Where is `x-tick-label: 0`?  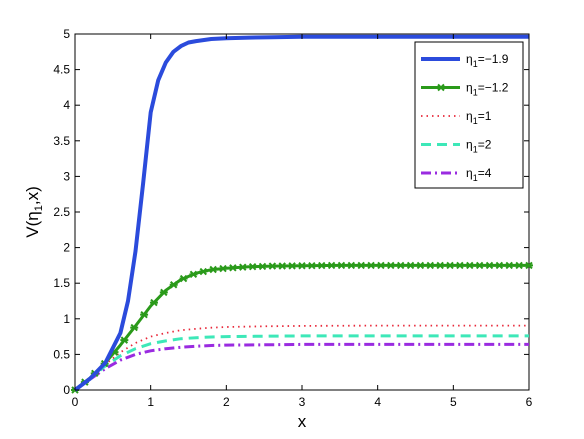
x-tick-label: 0 is located at coordinates (75, 402).